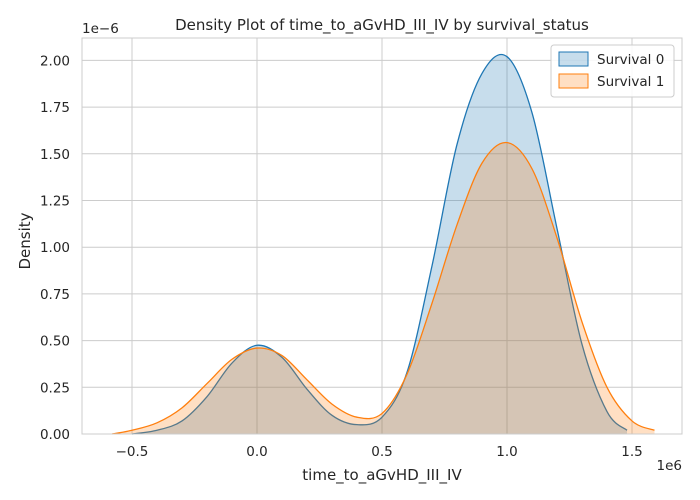  Describe the element at coordinates (381, 452) in the screenshot. I see `x-tick-label: 0.5` at that location.